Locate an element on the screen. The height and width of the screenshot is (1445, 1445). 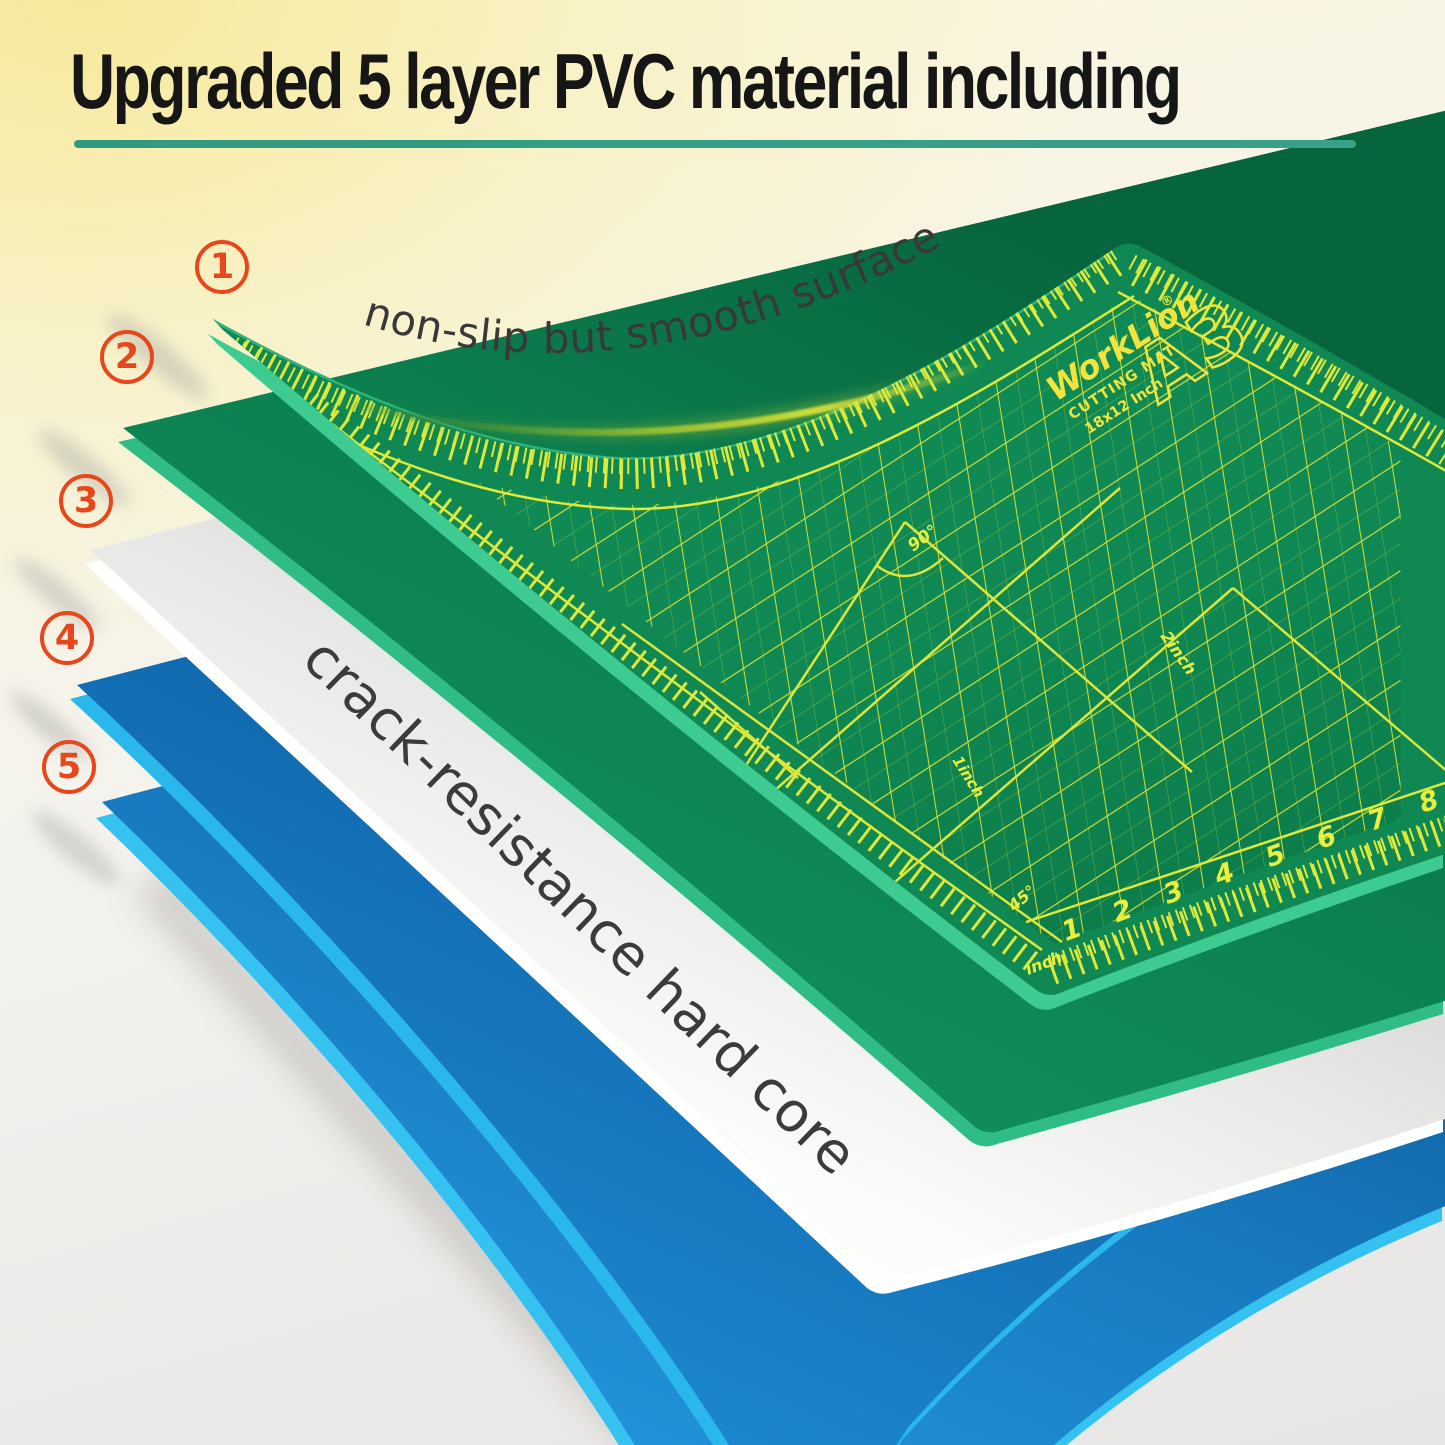
callout-badge-5: 5 is located at coordinates (69, 767).